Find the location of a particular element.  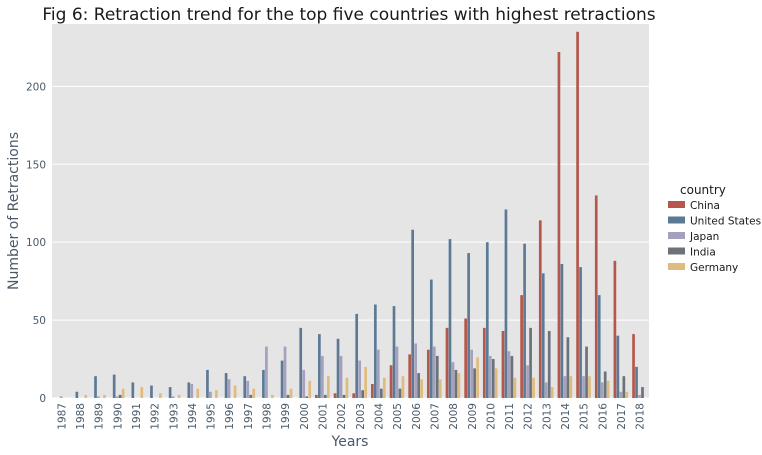

bar-japan-2010 is located at coordinates (490, 376).